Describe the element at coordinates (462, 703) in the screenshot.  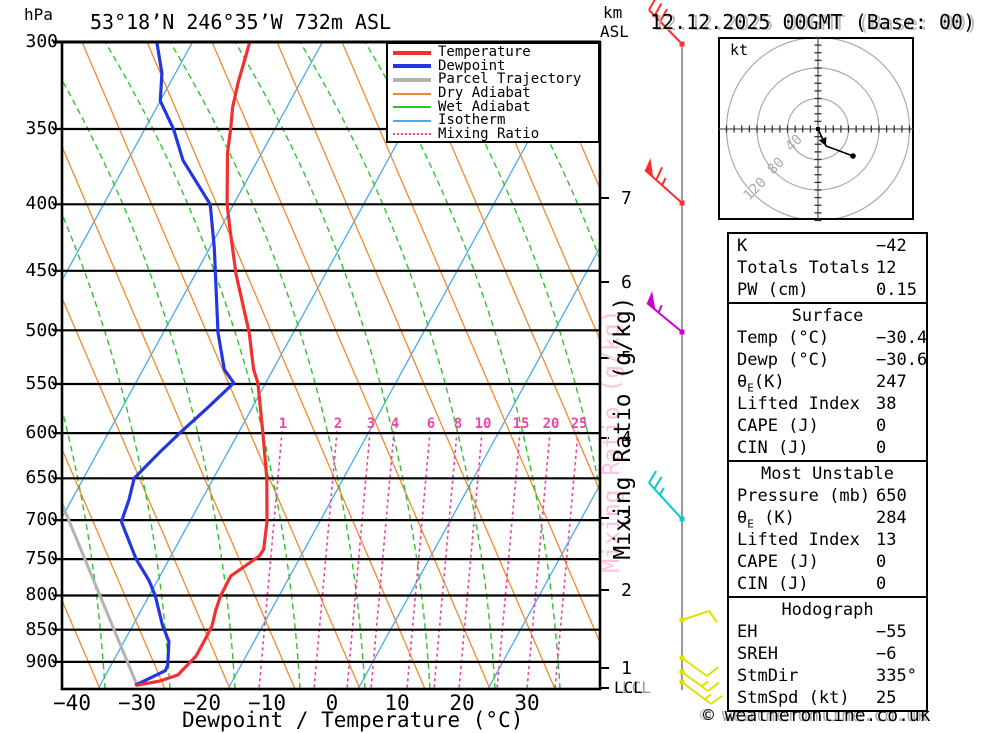
I see `temp-tick-20: 20` at that location.